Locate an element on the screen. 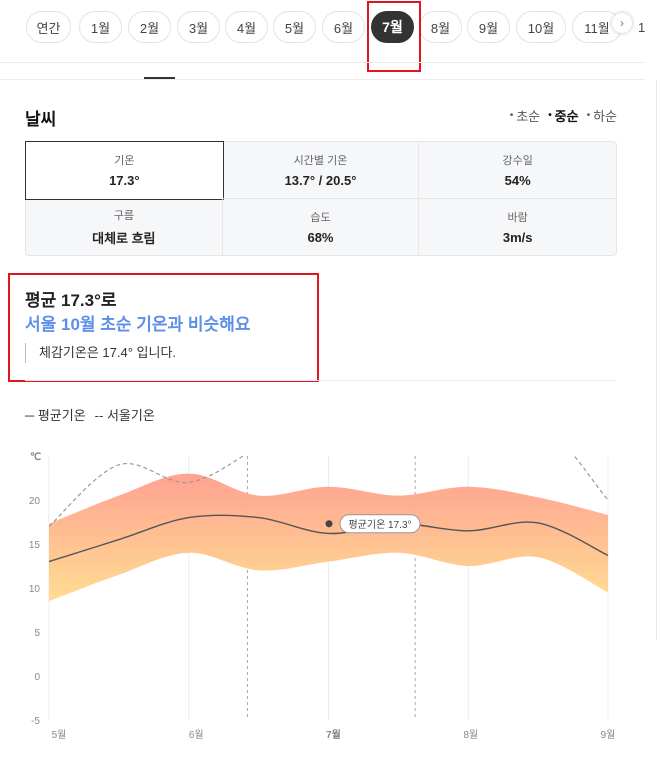 The height and width of the screenshot is (758, 662). season-mid: • 중순 is located at coordinates (563, 116).